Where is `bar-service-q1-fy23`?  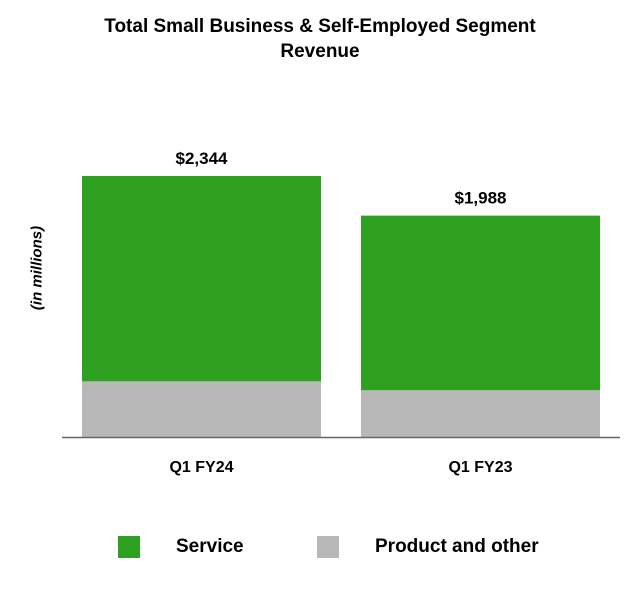 bar-service-q1-fy23 is located at coordinates (480, 303).